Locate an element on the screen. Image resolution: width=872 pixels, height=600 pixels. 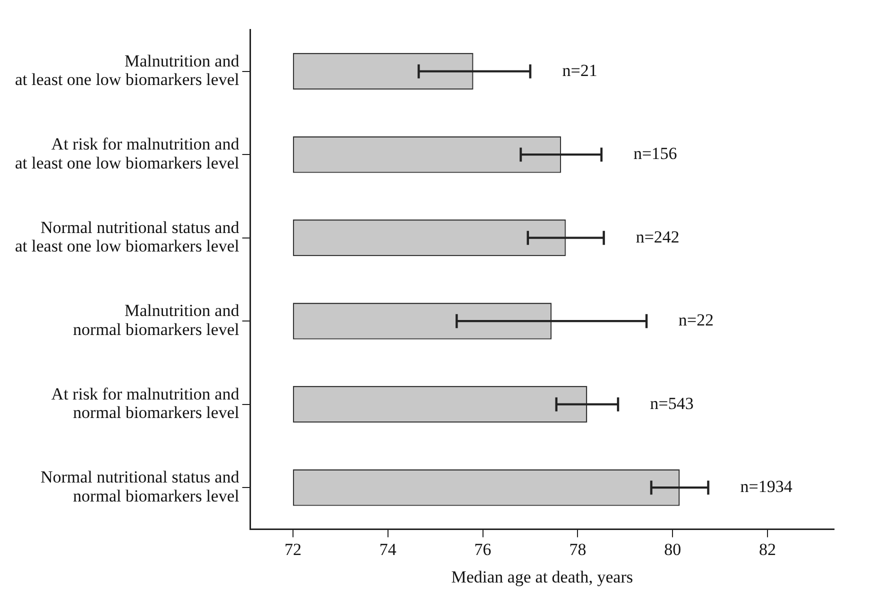
annotation: n=22 is located at coordinates (696, 320).